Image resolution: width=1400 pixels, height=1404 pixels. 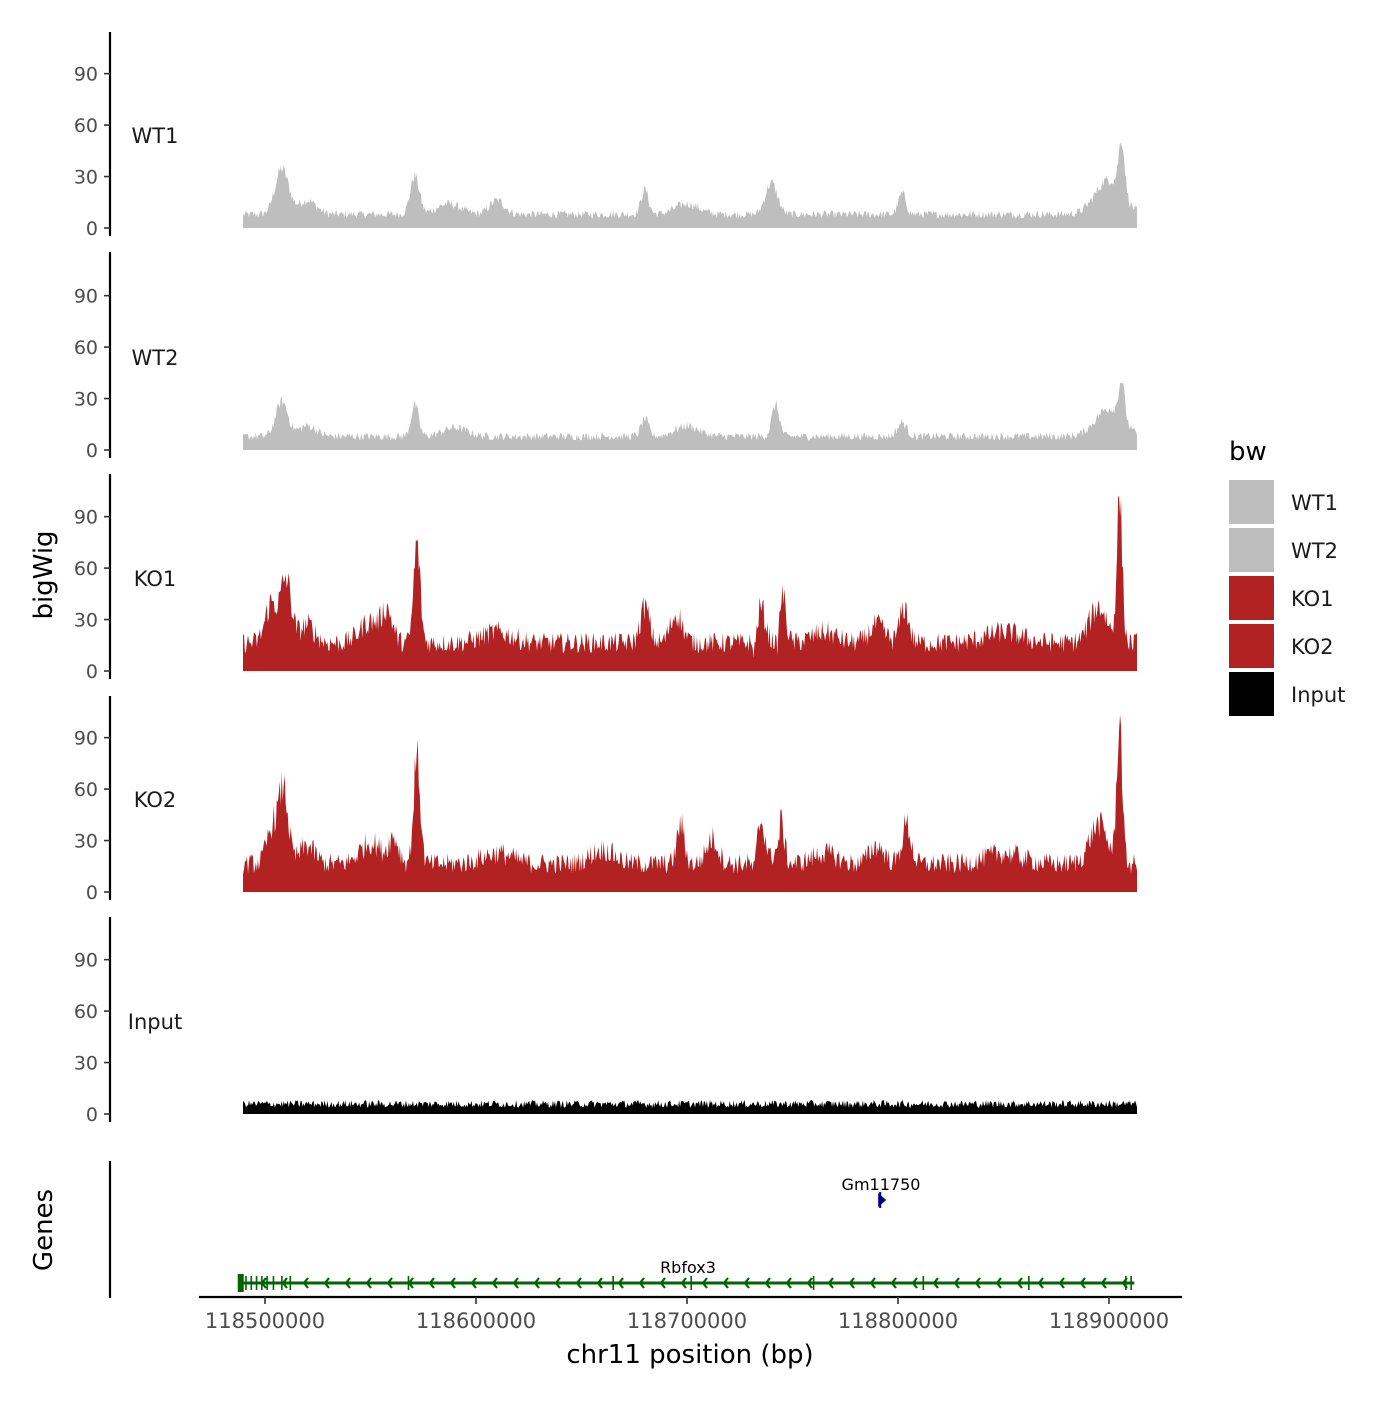 I want to click on legend-title: bw, so click(x=1248, y=452).